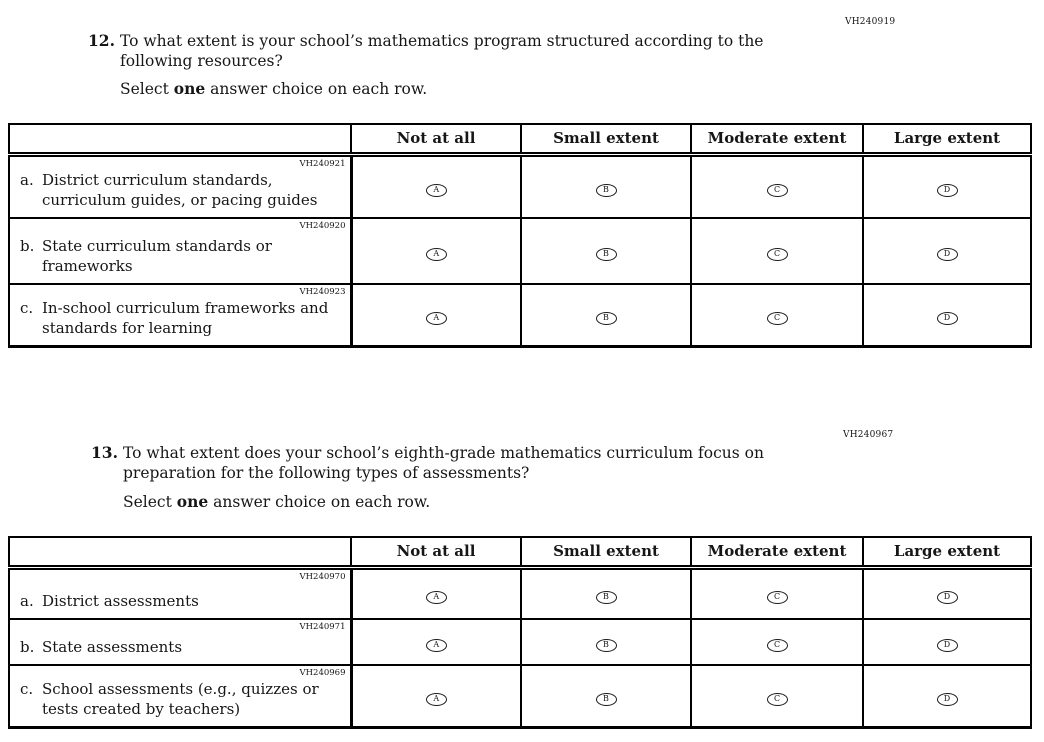  I want to click on row-code: VH240969, so click(322, 673).